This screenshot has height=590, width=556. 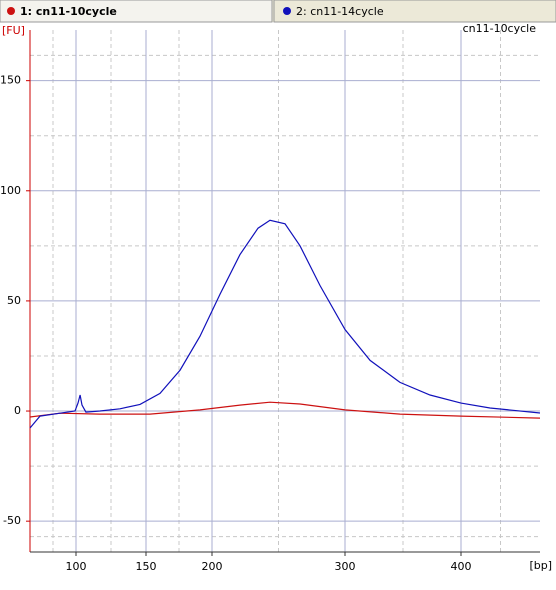 What do you see at coordinates (540, 565) in the screenshot?
I see `x-axis-label: [bp]` at bounding box center [540, 565].